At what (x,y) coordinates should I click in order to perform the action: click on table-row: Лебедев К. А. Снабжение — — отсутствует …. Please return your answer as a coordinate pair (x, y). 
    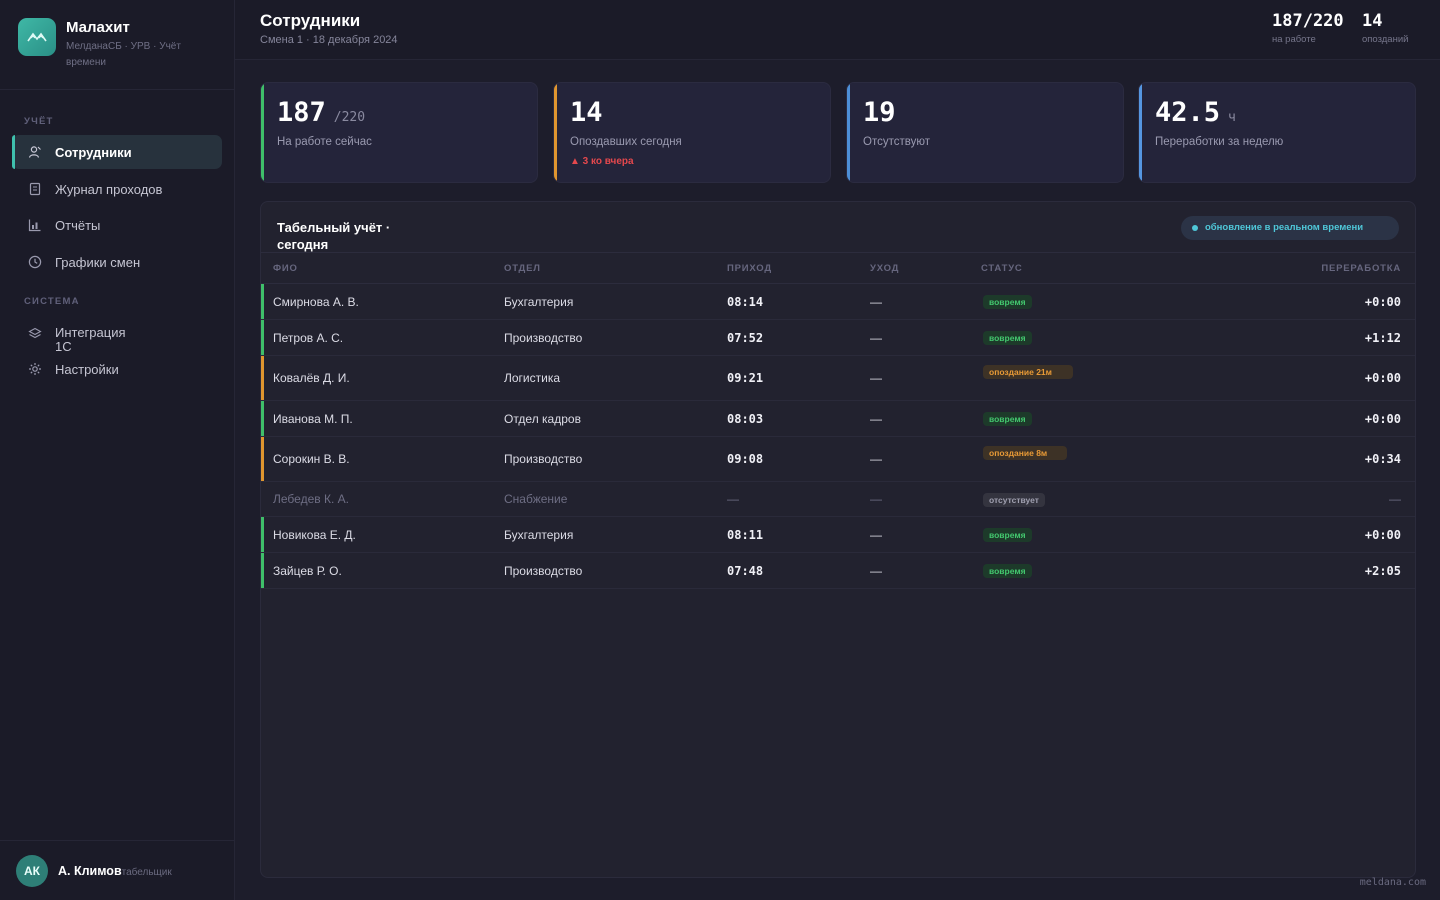
    Looking at the image, I should click on (838, 499).